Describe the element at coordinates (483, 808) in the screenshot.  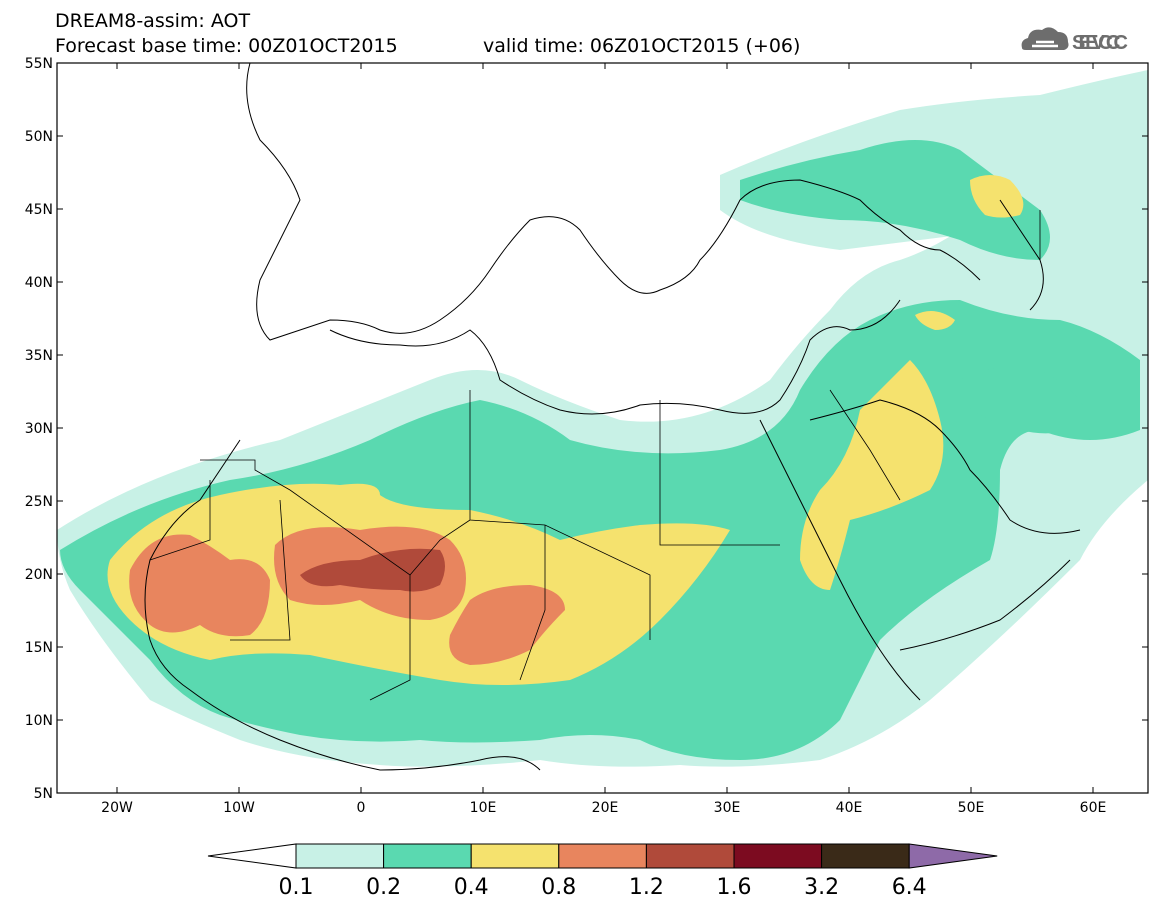
I see `lon-label: 10E` at that location.